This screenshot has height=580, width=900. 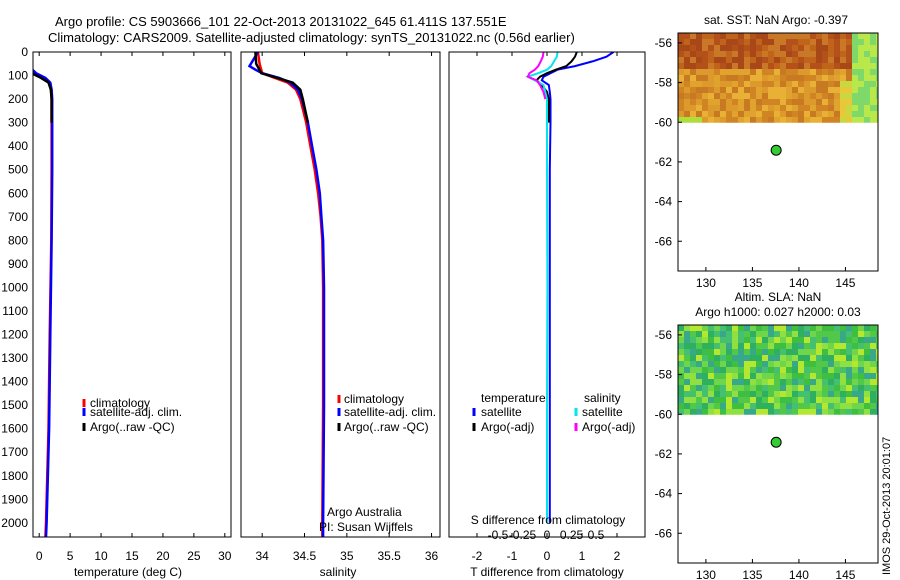 I want to click on depth-tick-label: 1600, so click(x=14, y=429).